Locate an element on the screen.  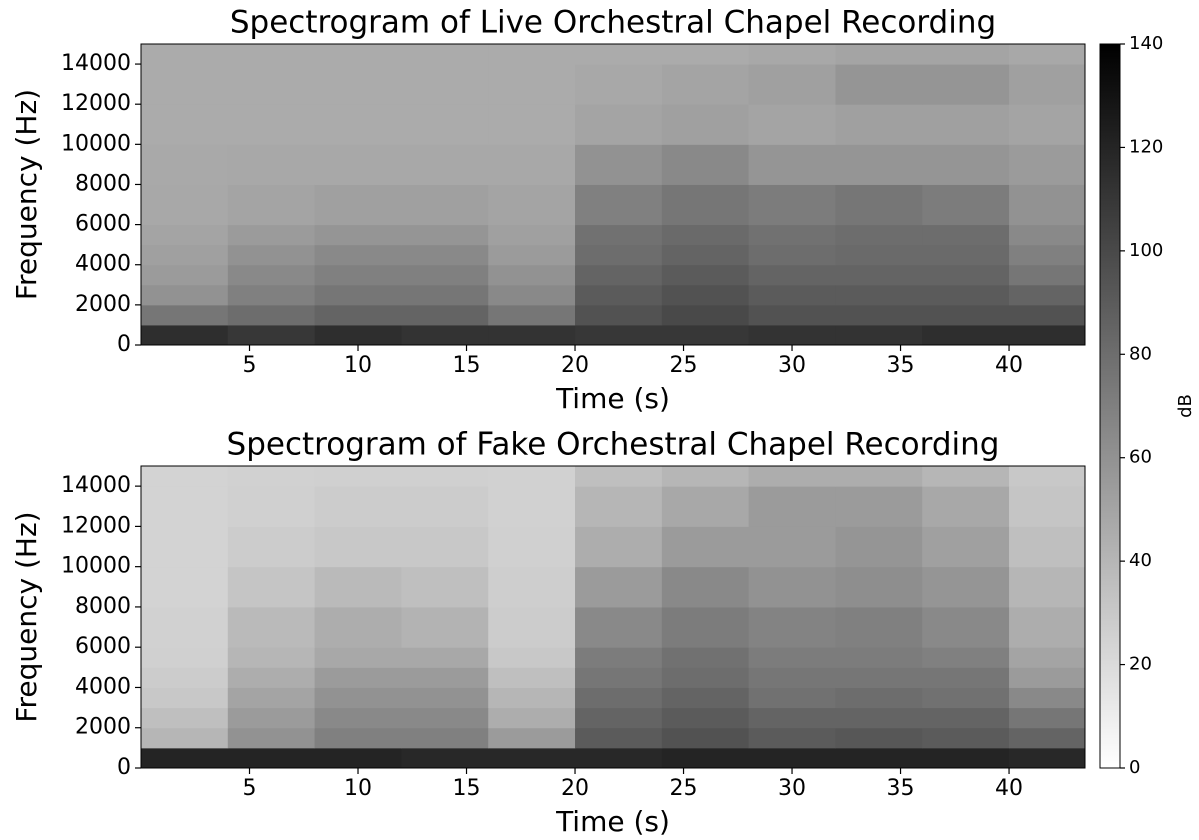
y-tick-label: 10000 is located at coordinates (96, 143).